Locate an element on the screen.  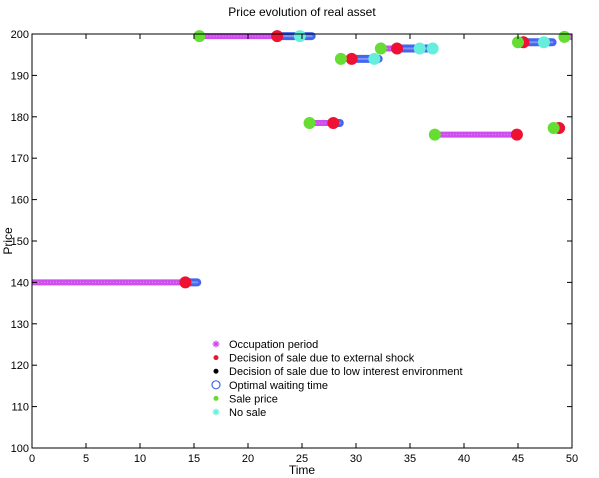
y-tick-label: 150 is located at coordinates (20, 242).